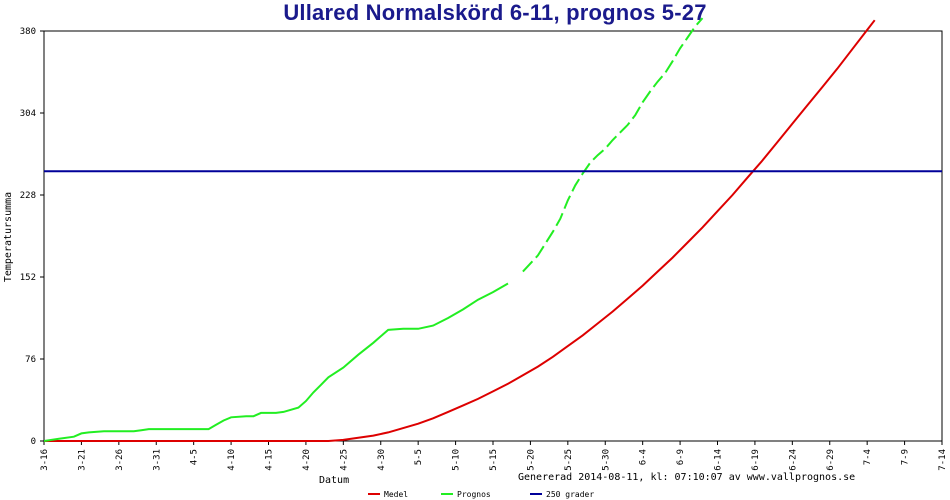  What do you see at coordinates (28, 114) in the screenshot?
I see `y-tick-label: 304` at bounding box center [28, 114].